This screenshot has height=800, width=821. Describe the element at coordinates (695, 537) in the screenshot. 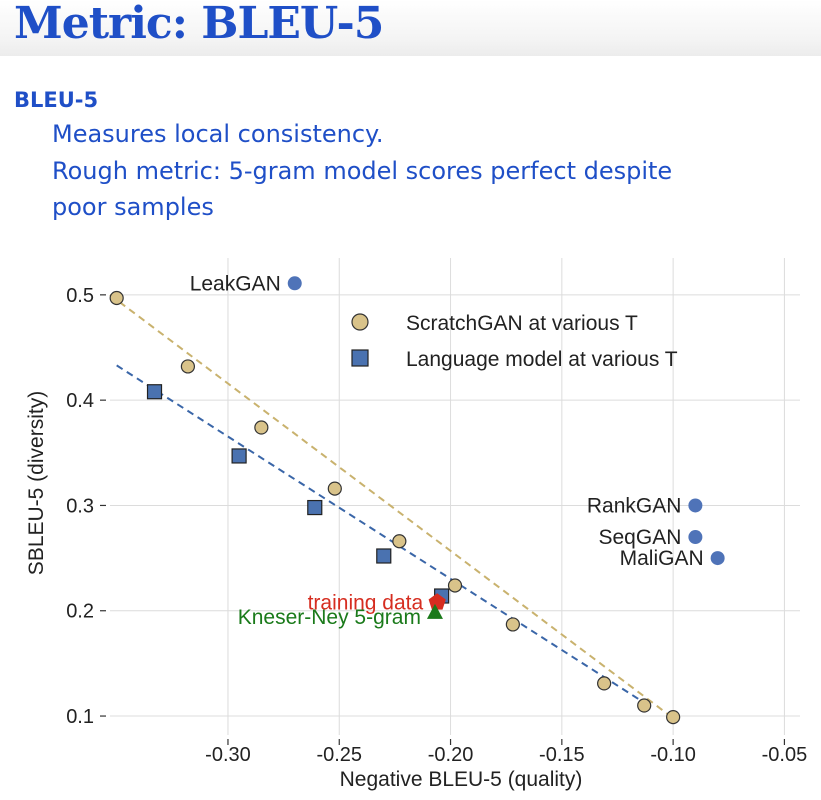

I see `seqgan-point` at that location.